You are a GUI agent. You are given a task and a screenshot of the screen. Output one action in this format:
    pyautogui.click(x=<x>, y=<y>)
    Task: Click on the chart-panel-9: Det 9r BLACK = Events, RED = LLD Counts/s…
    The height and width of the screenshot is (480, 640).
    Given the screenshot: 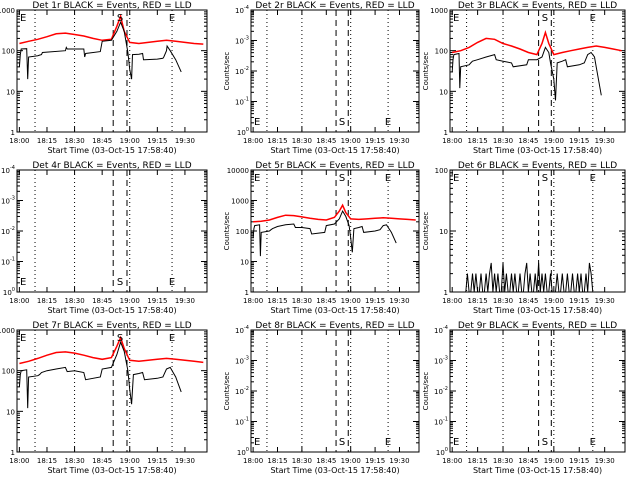 What is the action you would take?
    pyautogui.click(x=524, y=398)
    